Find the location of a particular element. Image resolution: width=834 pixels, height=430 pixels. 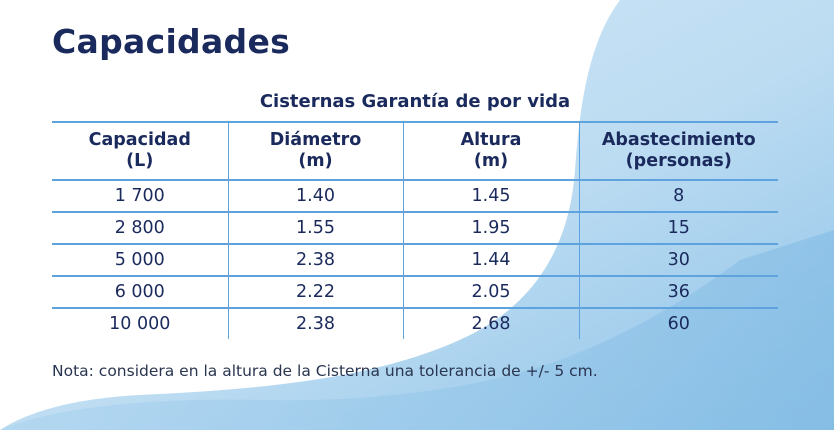

cell-supply: 15 is located at coordinates (678, 228).